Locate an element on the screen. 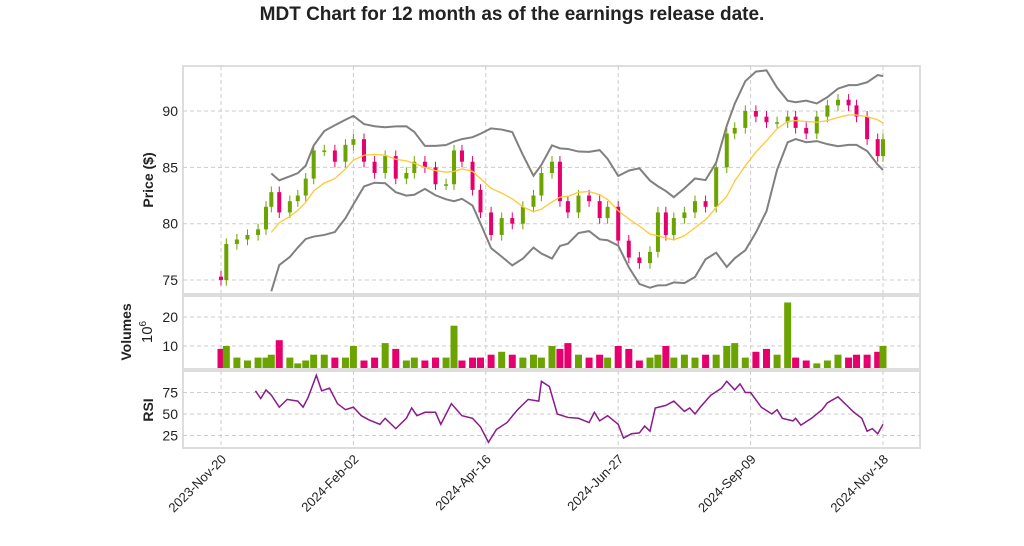 This screenshot has height=546, width=1024. sma-line is located at coordinates (577, 177).